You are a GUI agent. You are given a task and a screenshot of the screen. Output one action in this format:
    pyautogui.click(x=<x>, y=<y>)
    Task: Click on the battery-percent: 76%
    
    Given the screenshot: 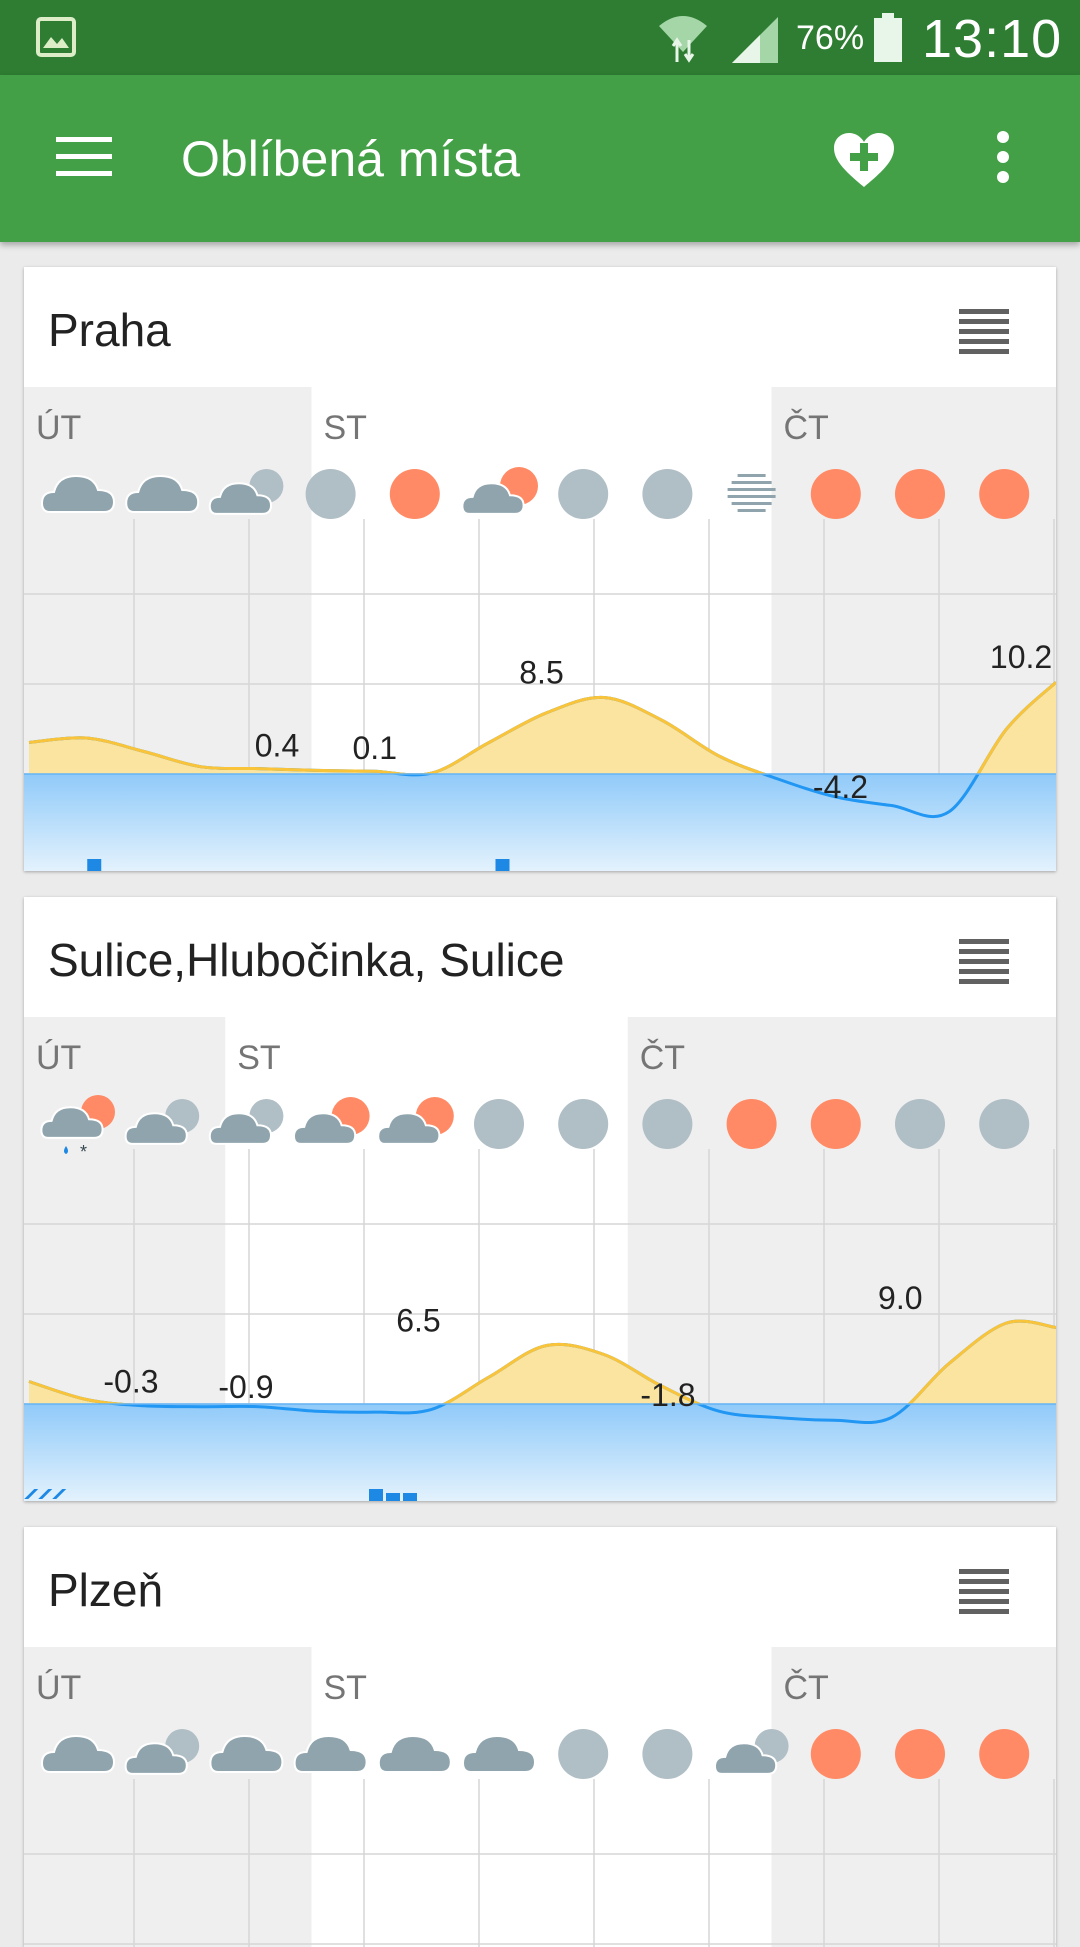 What is the action you would take?
    pyautogui.click(x=830, y=38)
    